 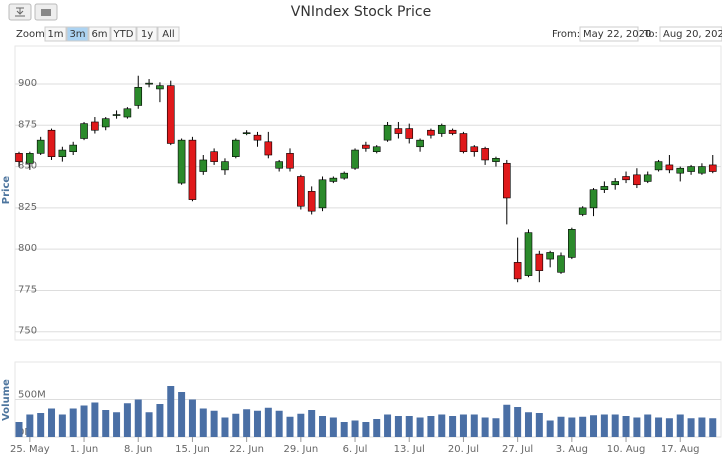 What do you see at coordinates (361, 12) in the screenshot?
I see `chart-title: VNIndex Stock Price` at bounding box center [361, 12].